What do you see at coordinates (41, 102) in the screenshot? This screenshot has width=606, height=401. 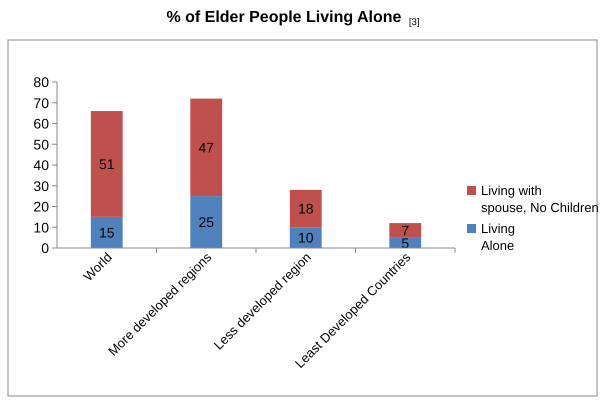 I see `y-tick-label: 70` at bounding box center [41, 102].